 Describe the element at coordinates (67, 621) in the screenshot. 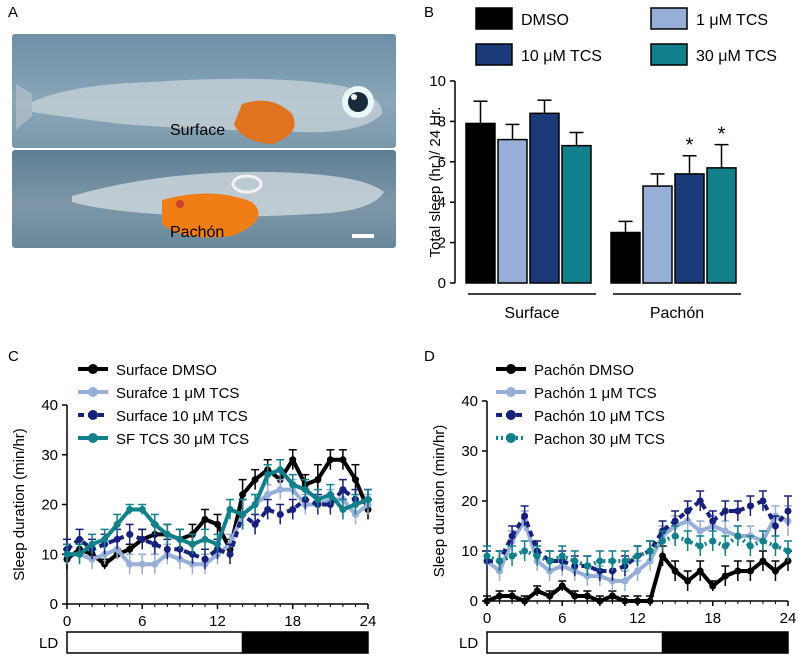

I see `c-x-tick-label: 0` at that location.